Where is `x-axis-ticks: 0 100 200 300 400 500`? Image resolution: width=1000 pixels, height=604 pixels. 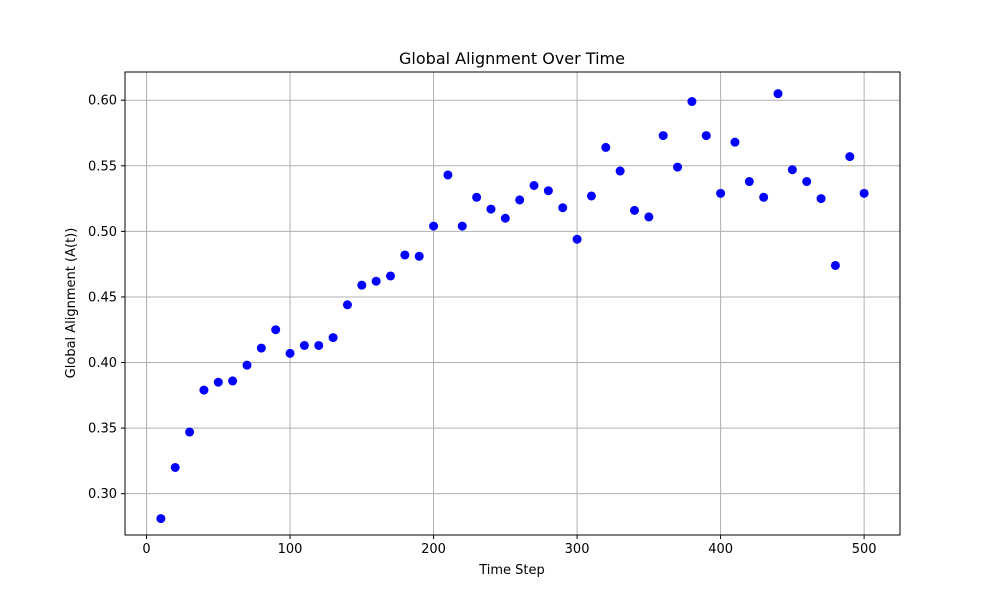 x-axis-ticks: 0 100 200 300 400 500 is located at coordinates (509, 546).